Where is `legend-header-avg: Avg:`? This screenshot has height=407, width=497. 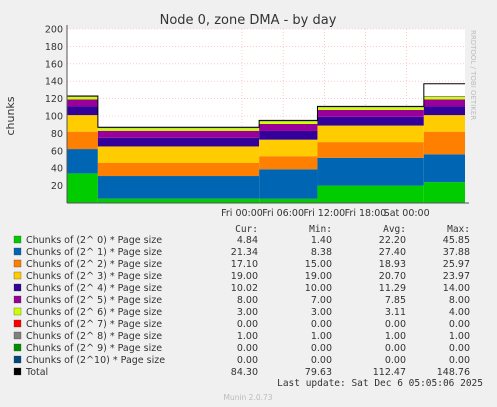 legend-header-avg: Avg: is located at coordinates (394, 229).